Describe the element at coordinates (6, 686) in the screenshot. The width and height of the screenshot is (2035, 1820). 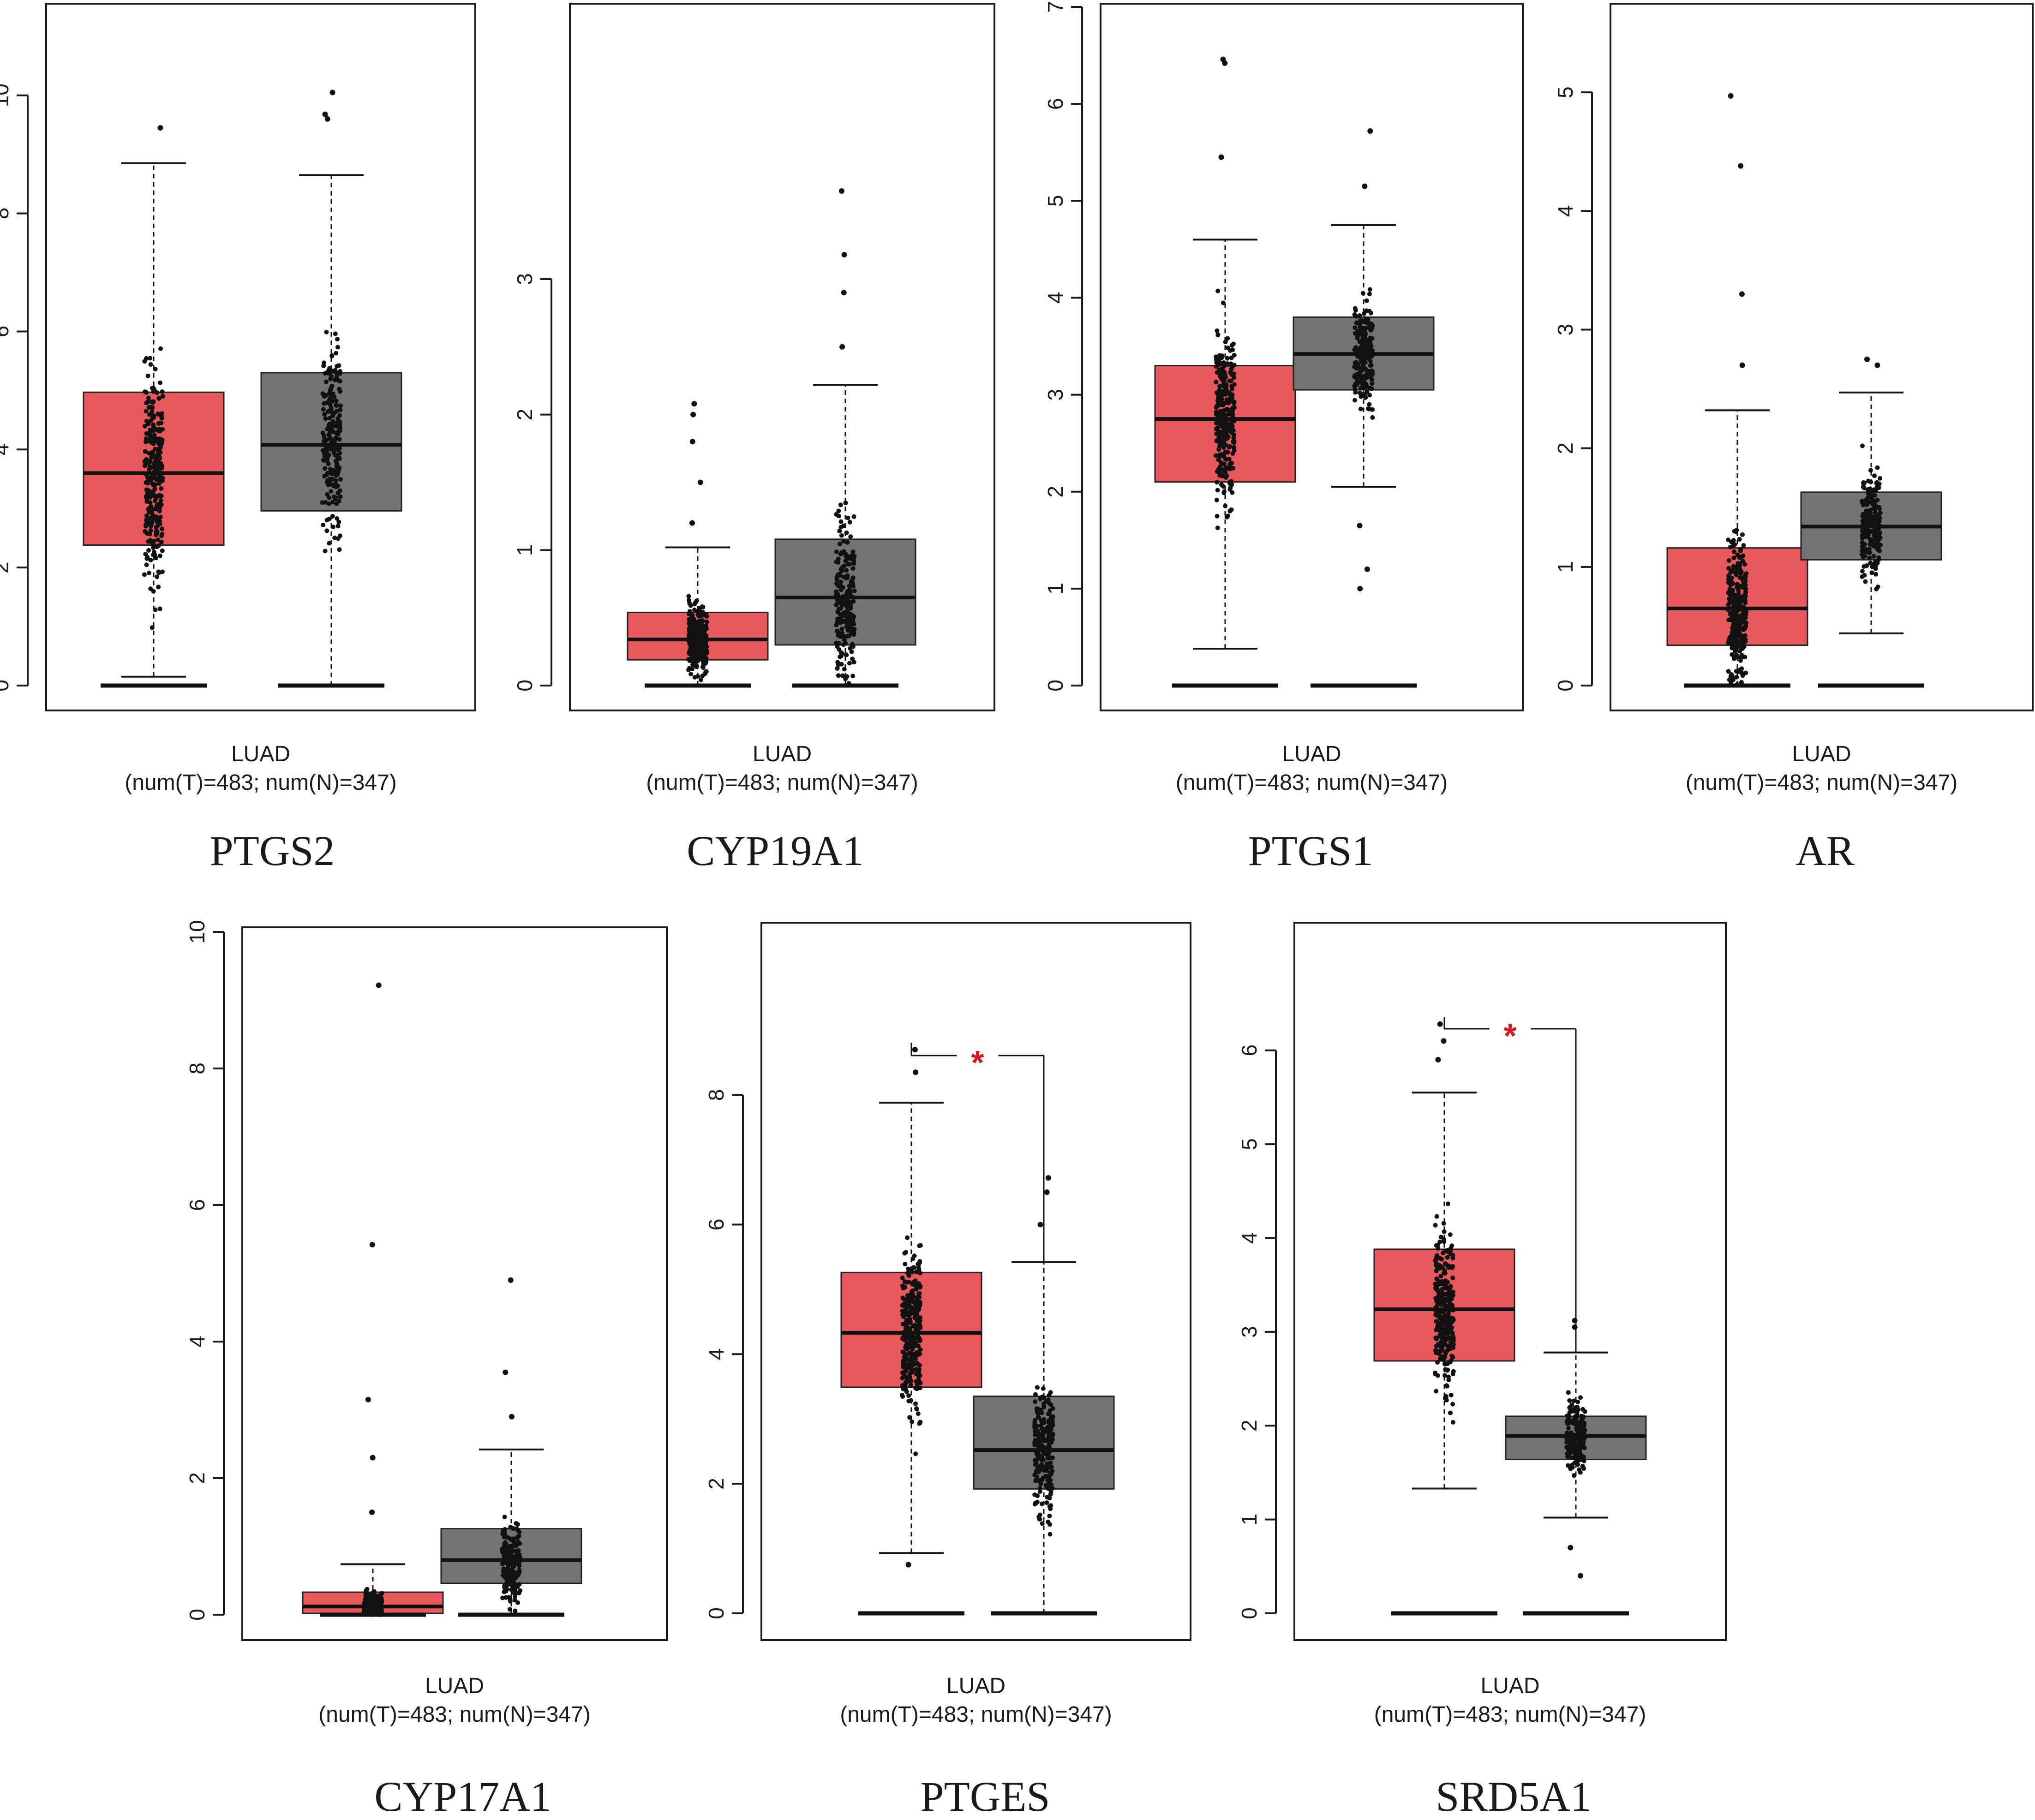
I see `y-tick-label: 0` at that location.